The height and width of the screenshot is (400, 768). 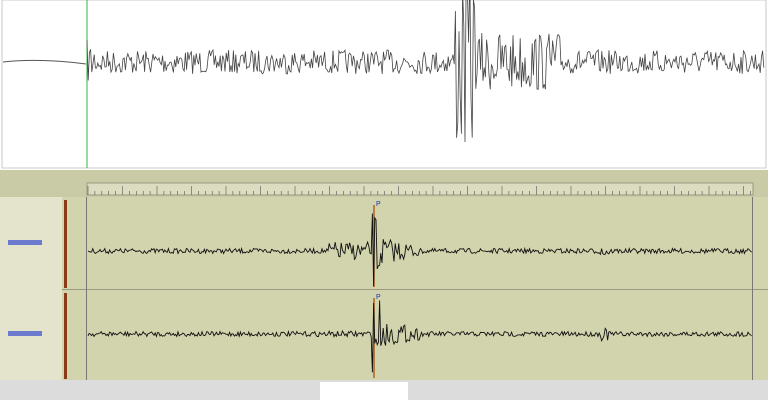 What do you see at coordinates (364, 391) in the screenshot?
I see `scroll-thumb` at bounding box center [364, 391].